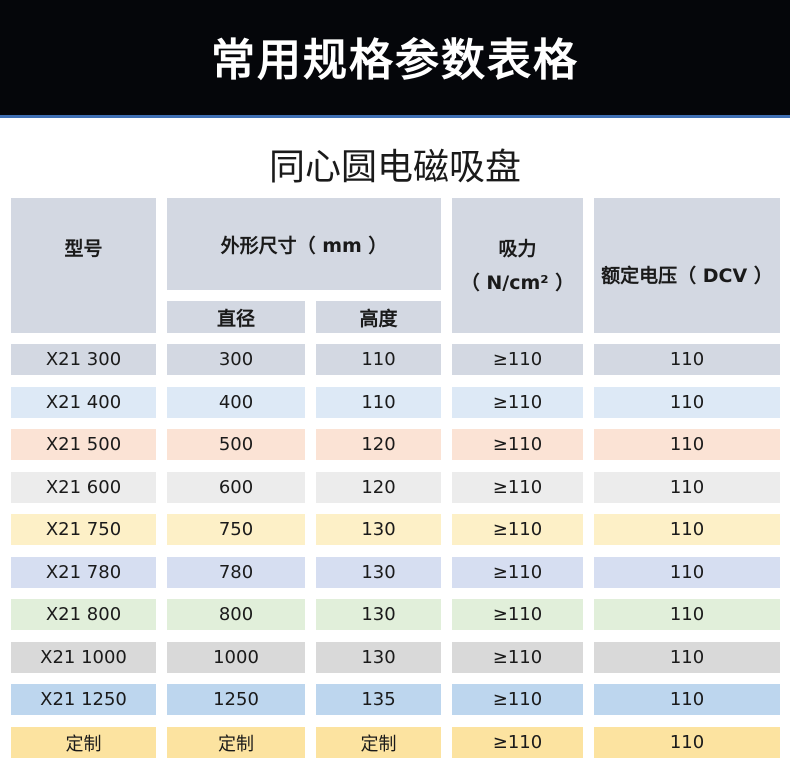 This screenshot has width=790, height=772. Describe the element at coordinates (236, 487) in the screenshot. I see `cell-diameter: 600` at that location.